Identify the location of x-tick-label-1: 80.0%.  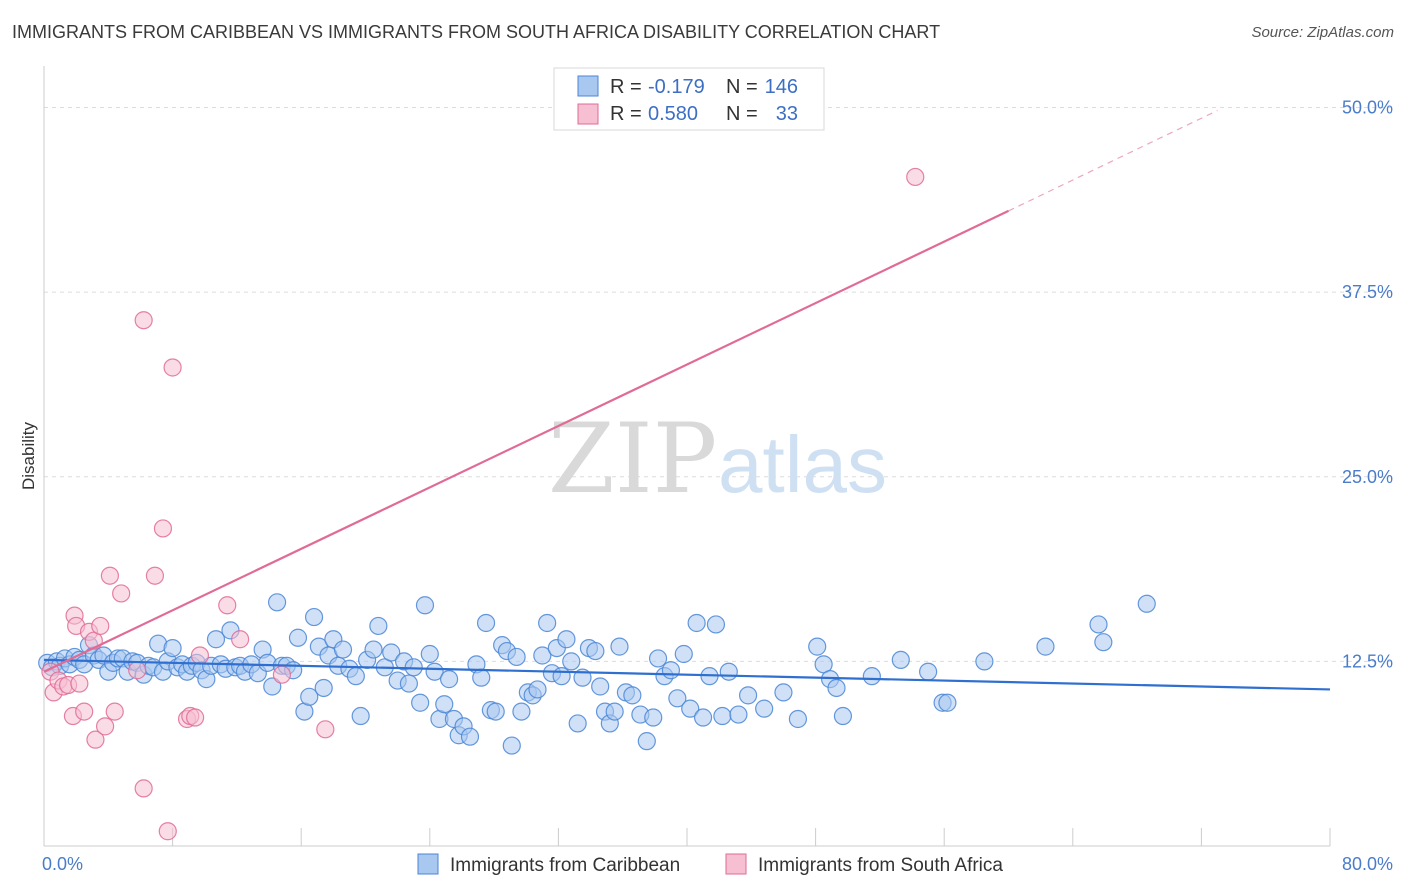
(1367, 864).